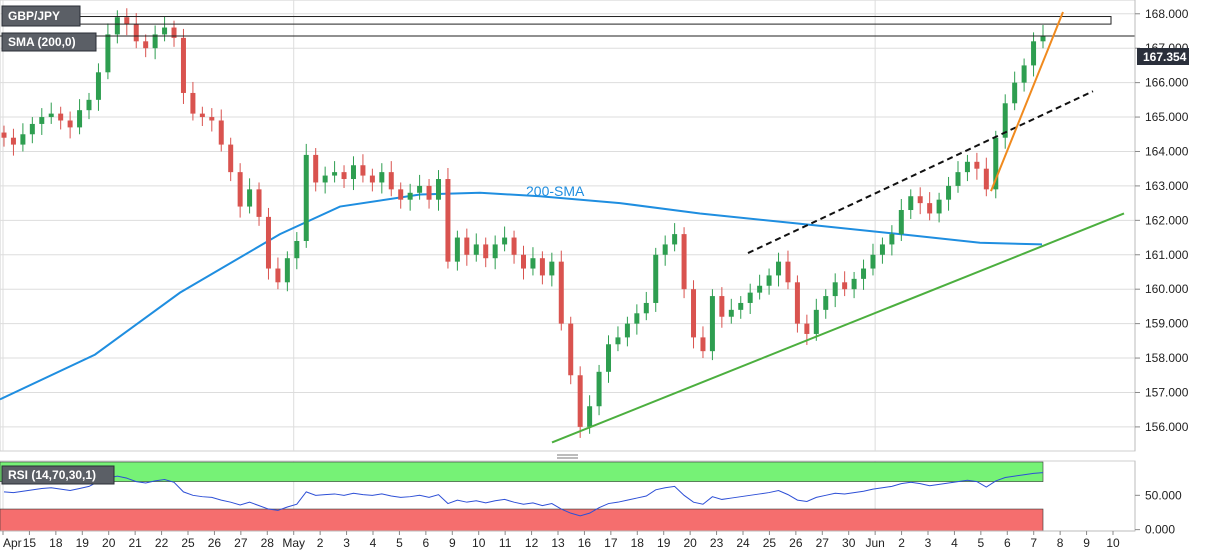  Describe the element at coordinates (585, 543) in the screenshot. I see `time-tick-label: 16` at that location.